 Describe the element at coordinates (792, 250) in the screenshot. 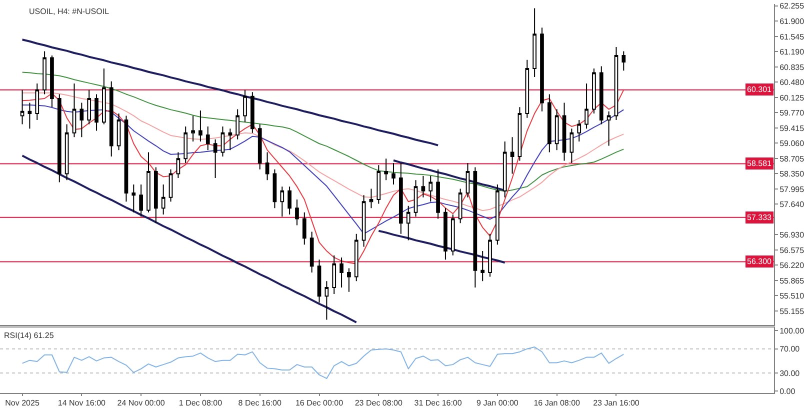

I see `y-tick-label: 56.575` at that location.